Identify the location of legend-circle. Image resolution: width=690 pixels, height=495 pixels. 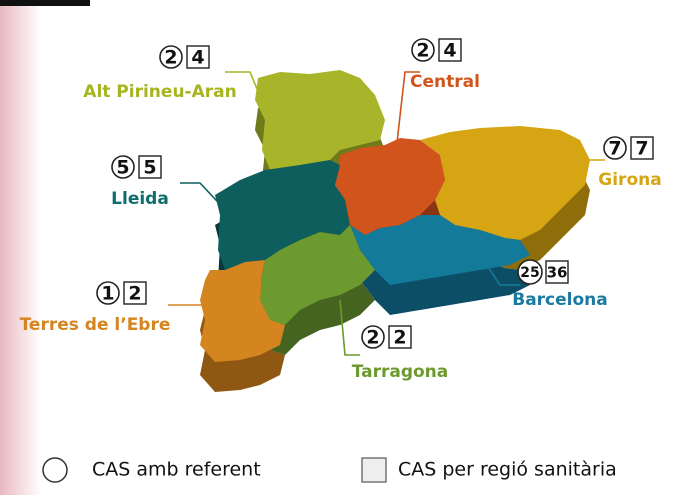
(55, 470).